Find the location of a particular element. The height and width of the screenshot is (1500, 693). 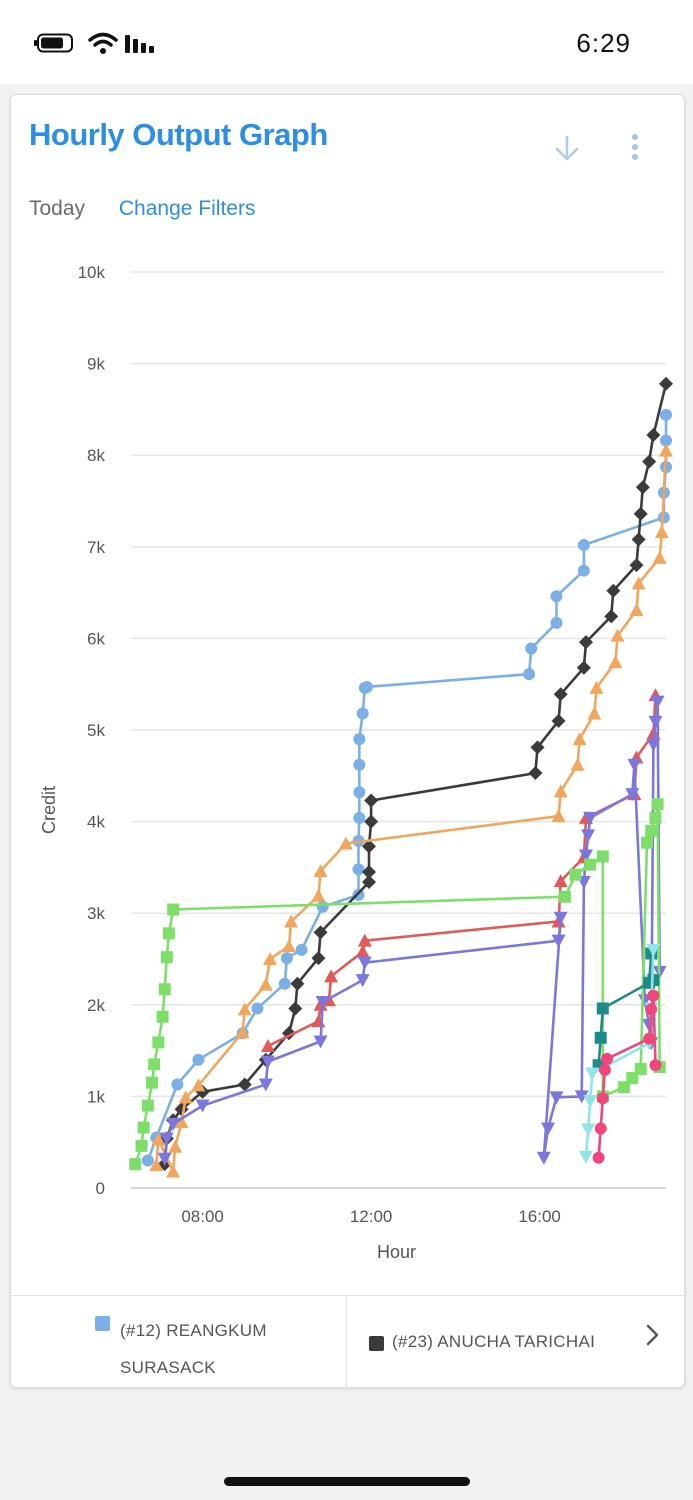

change-filters-link: Change Filters is located at coordinates (187, 208).